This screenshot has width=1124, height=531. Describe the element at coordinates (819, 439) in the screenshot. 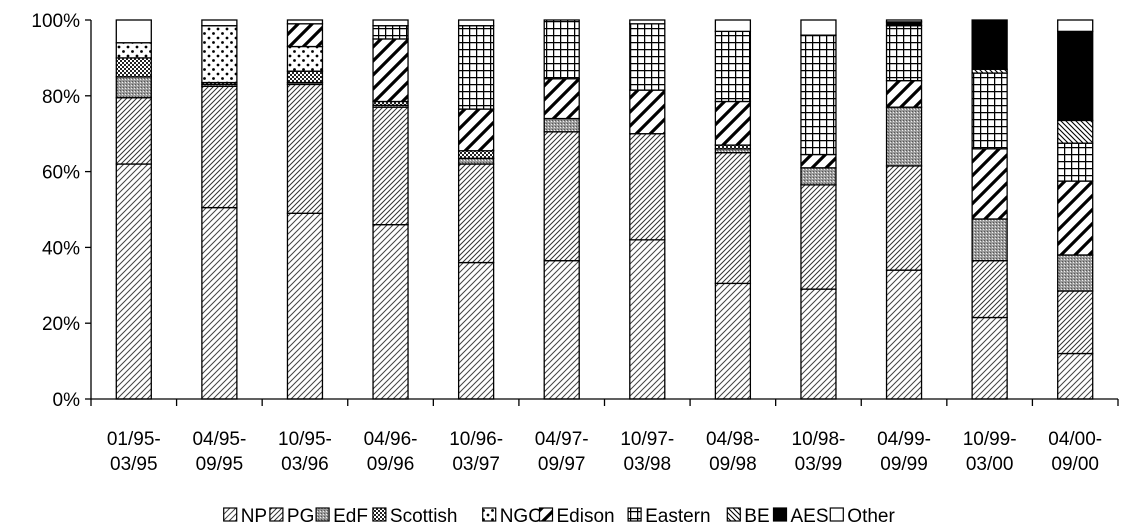

I see `x-tick-label: 10/98-` at that location.